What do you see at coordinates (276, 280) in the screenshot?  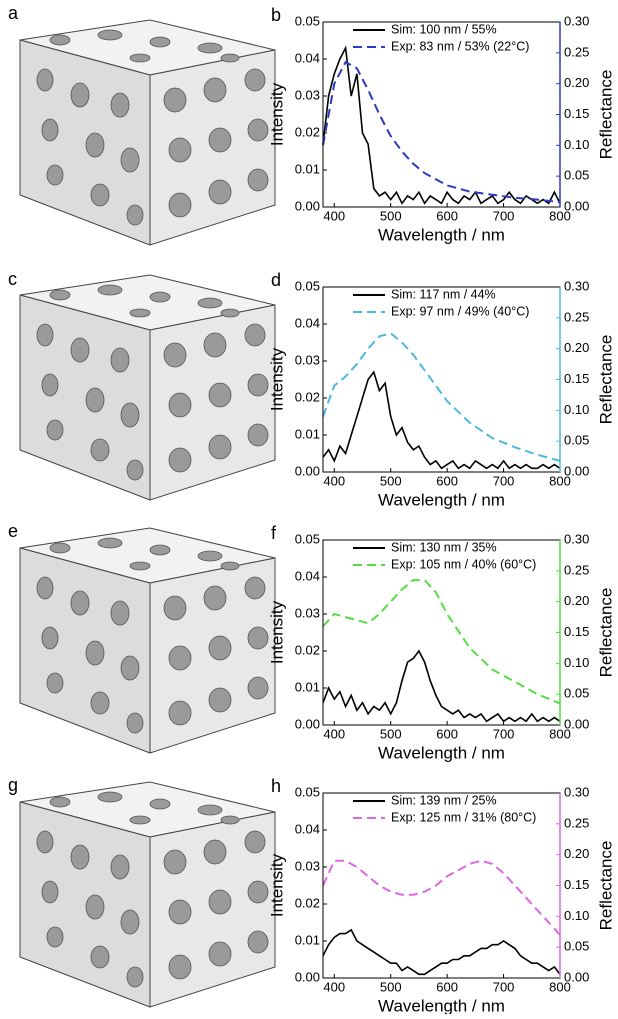 I see `panel-label: d` at bounding box center [276, 280].